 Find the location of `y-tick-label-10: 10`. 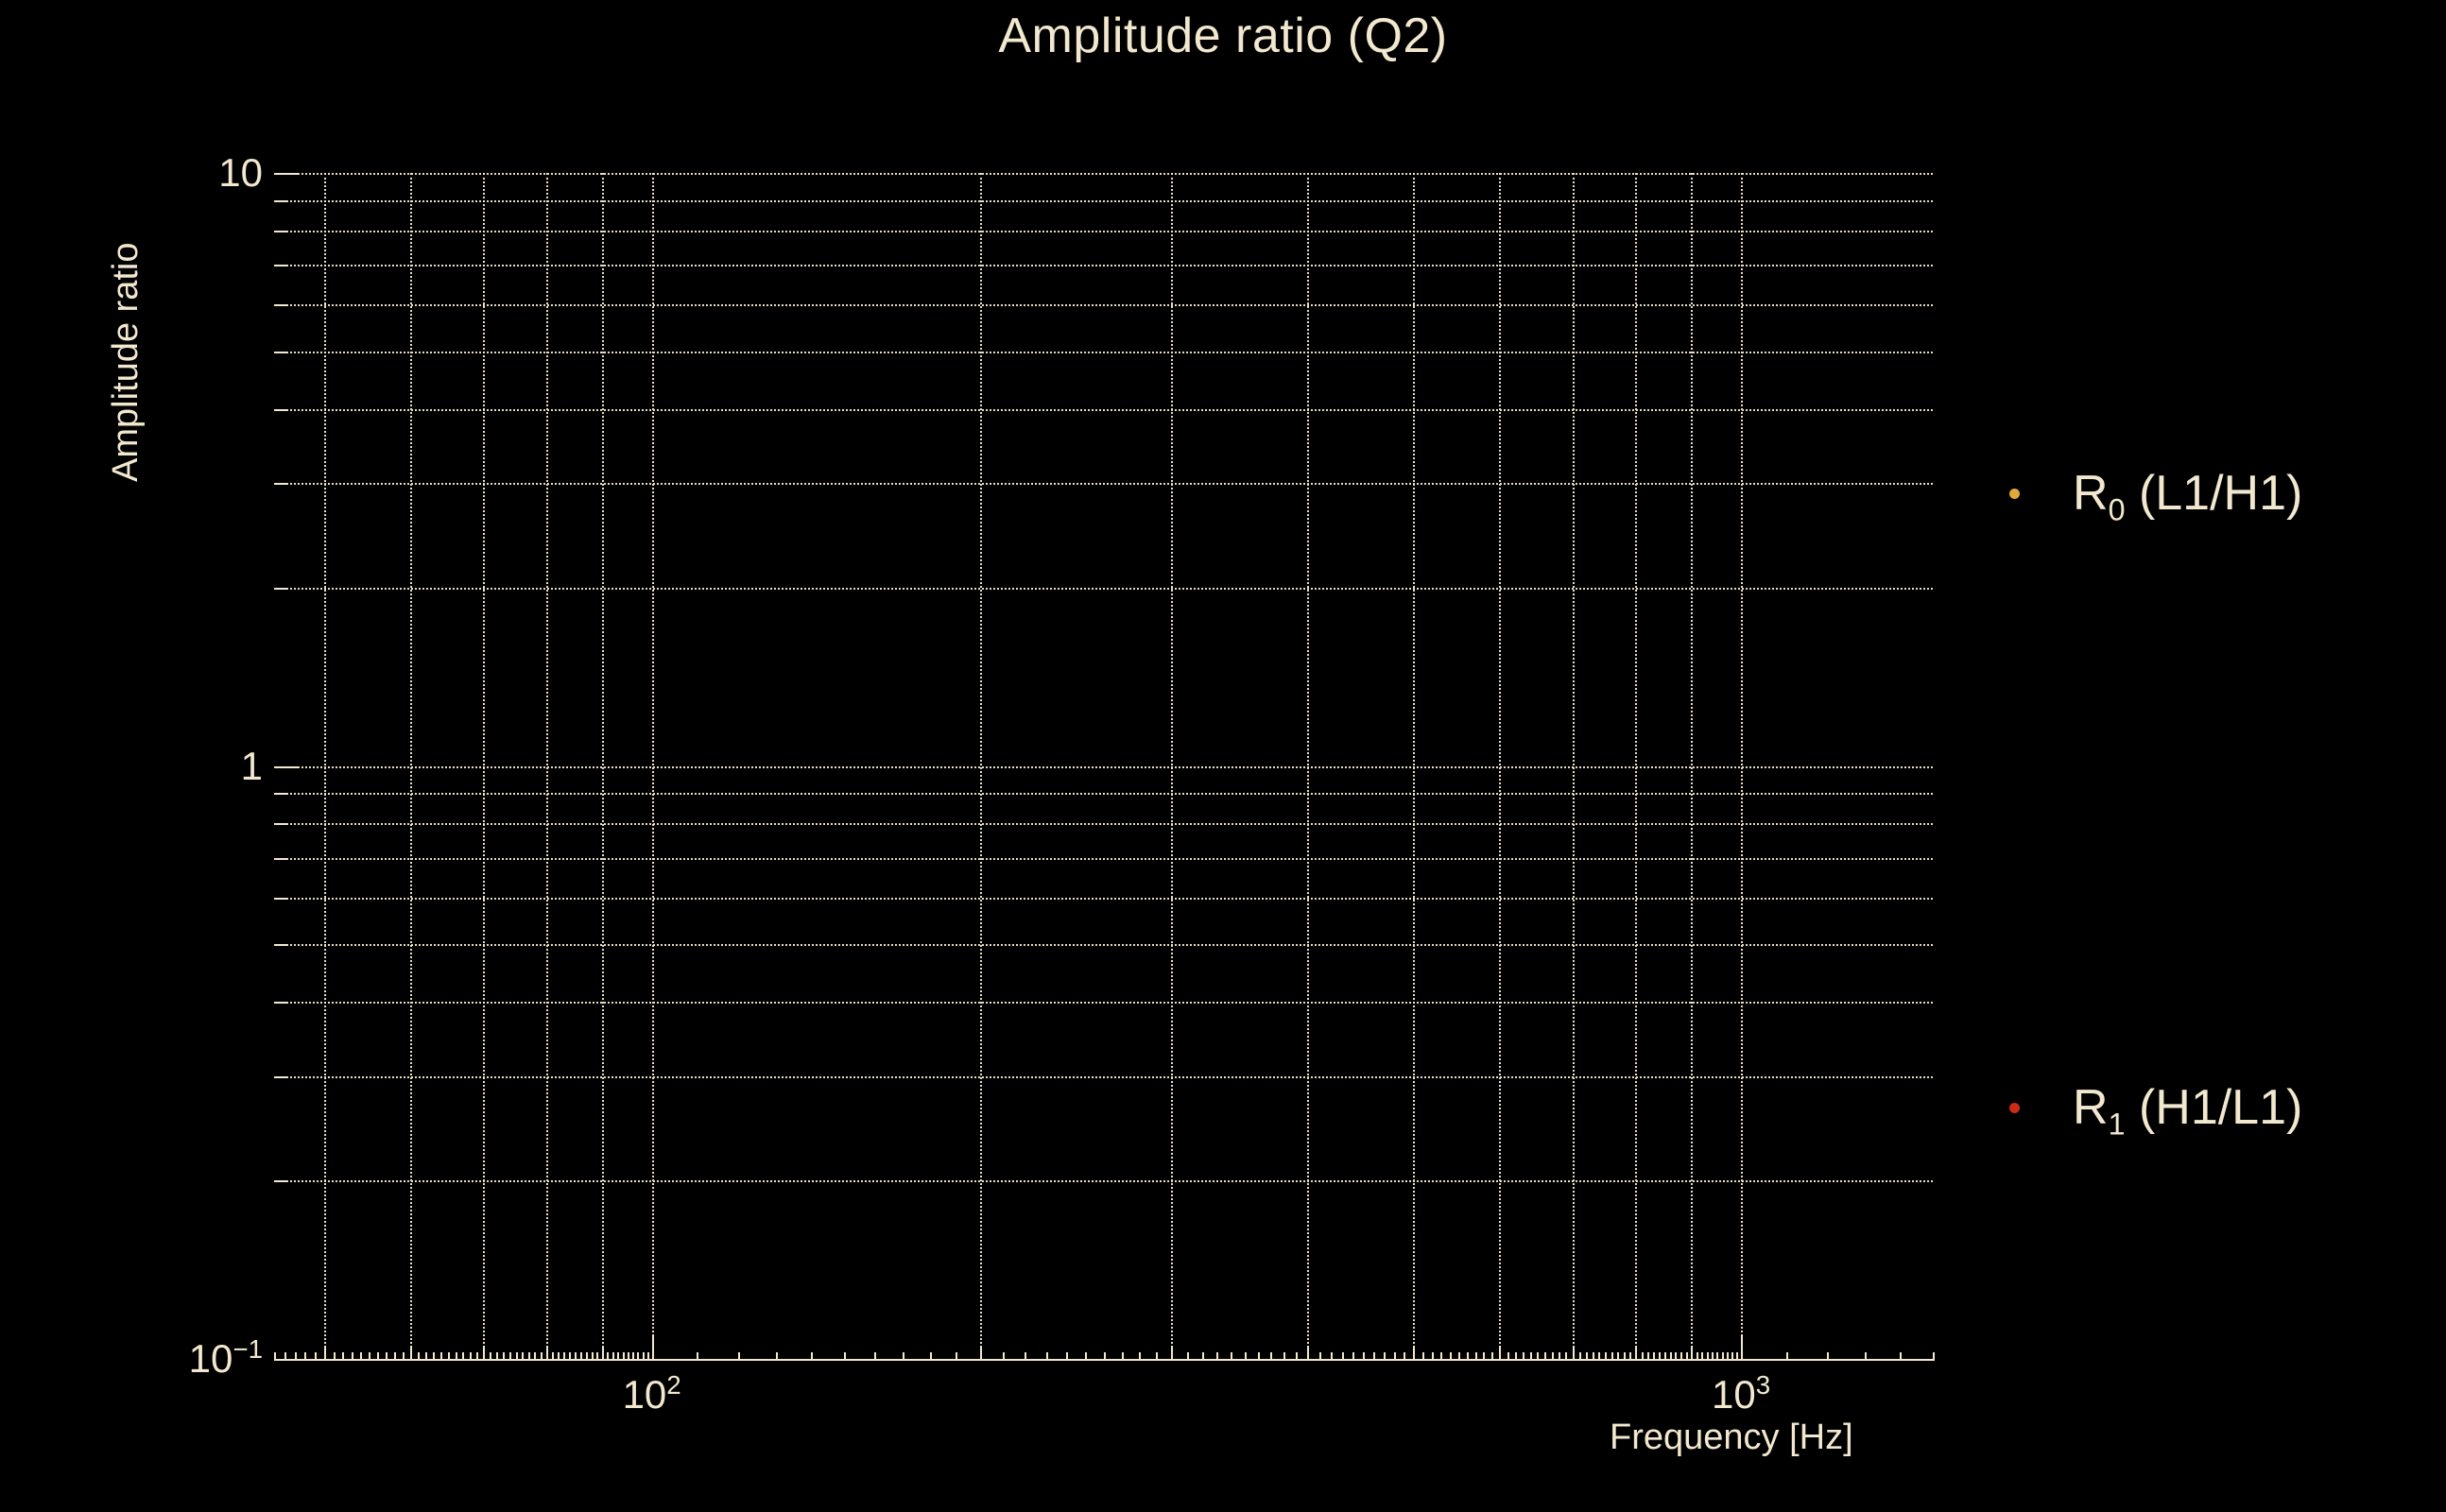

y-tick-label-10: 10 is located at coordinates (241, 173).